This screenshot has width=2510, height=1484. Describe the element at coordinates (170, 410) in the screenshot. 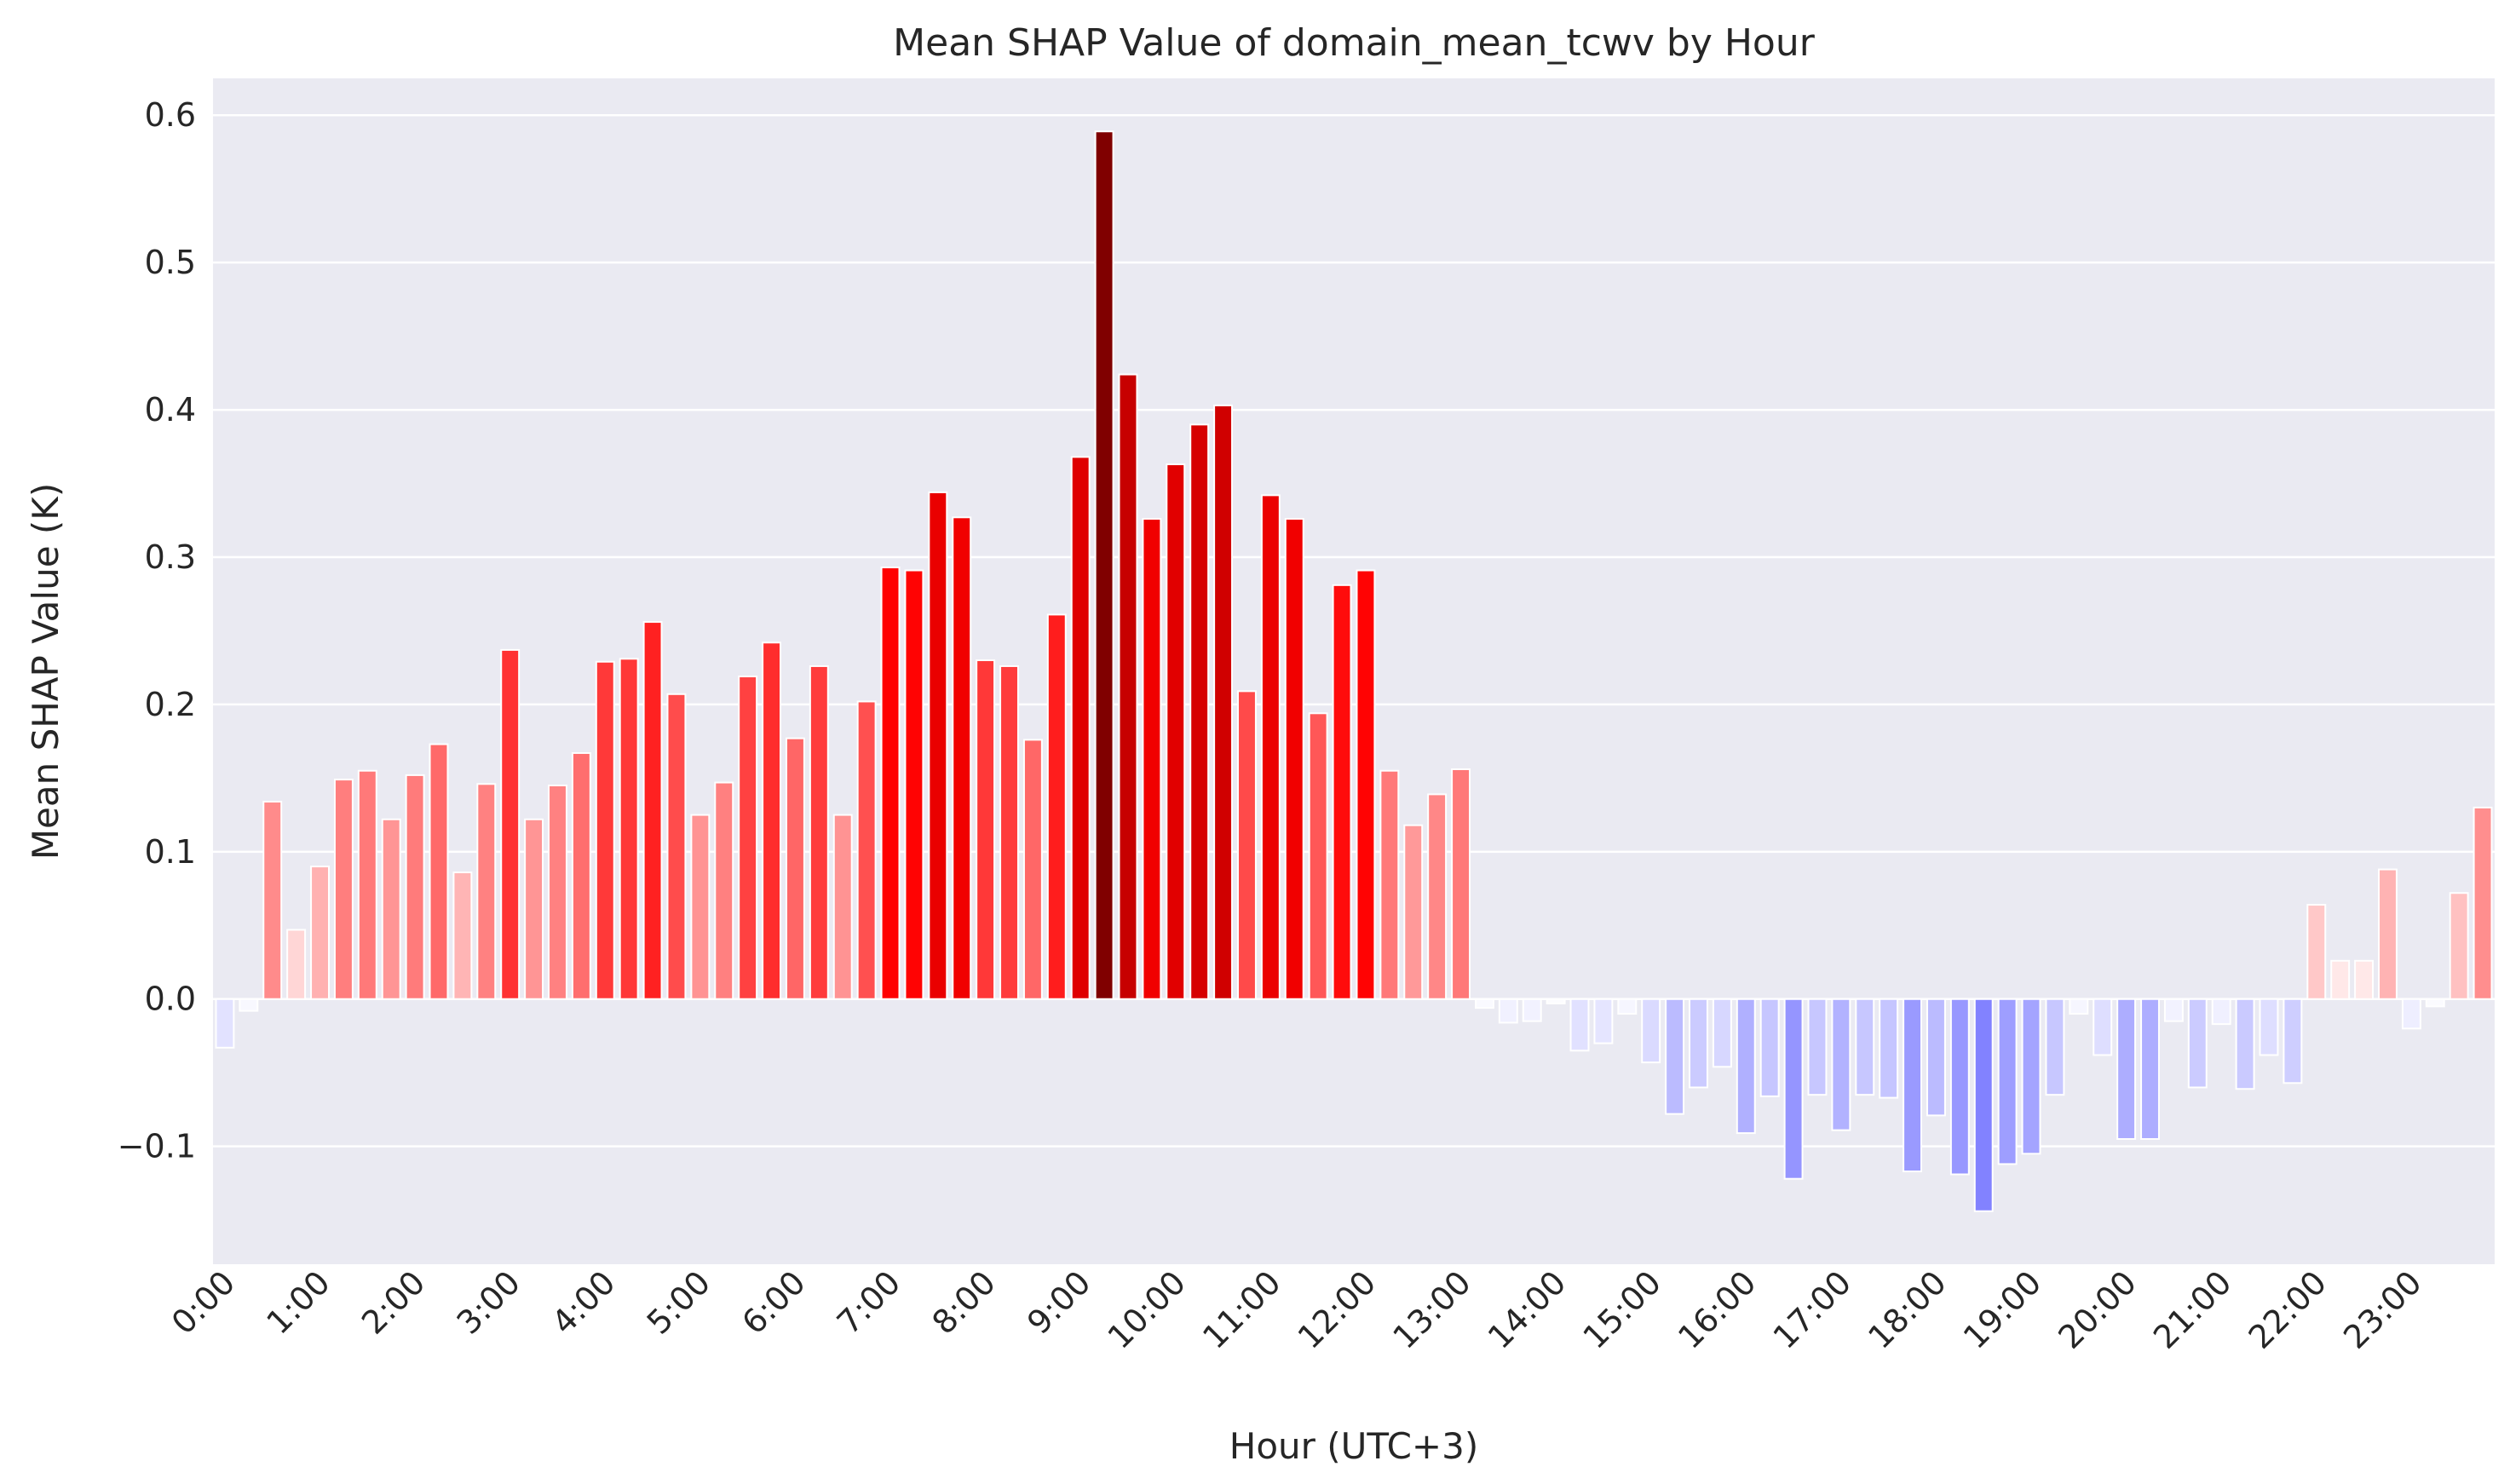

I see `y-tick-label: 0.4` at that location.